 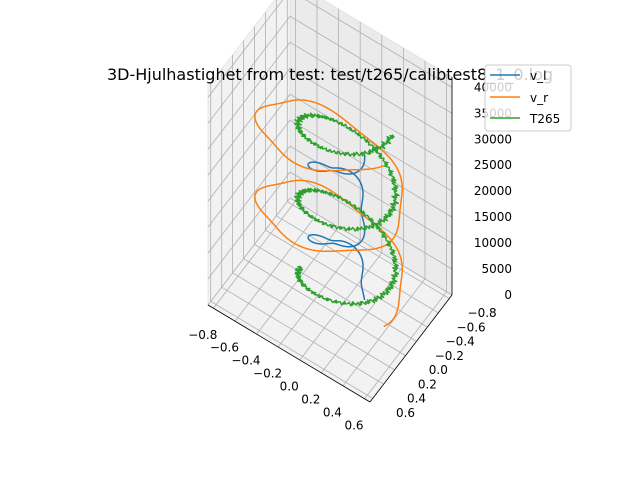 What do you see at coordinates (245, 361) in the screenshot?
I see `x-tick-label: −0.4` at bounding box center [245, 361].